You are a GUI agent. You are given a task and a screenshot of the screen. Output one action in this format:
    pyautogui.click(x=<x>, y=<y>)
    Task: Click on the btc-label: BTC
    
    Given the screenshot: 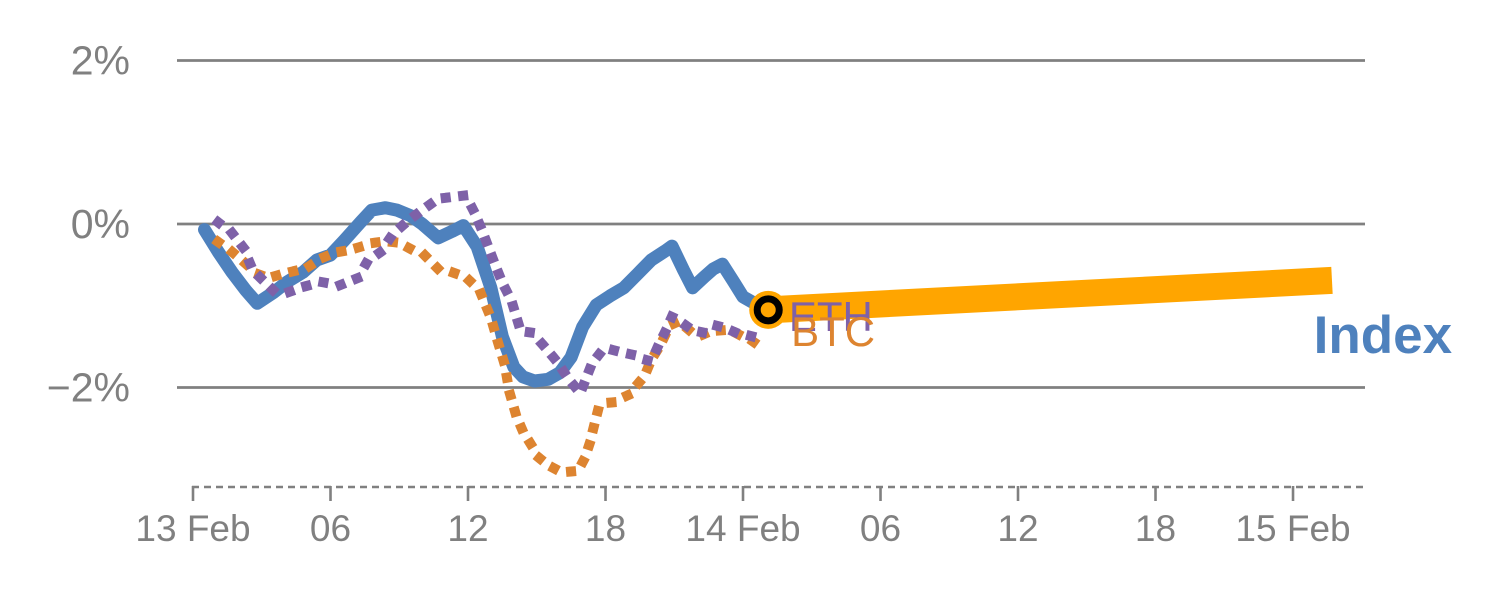 What is the action you would take?
    pyautogui.click(x=833, y=331)
    